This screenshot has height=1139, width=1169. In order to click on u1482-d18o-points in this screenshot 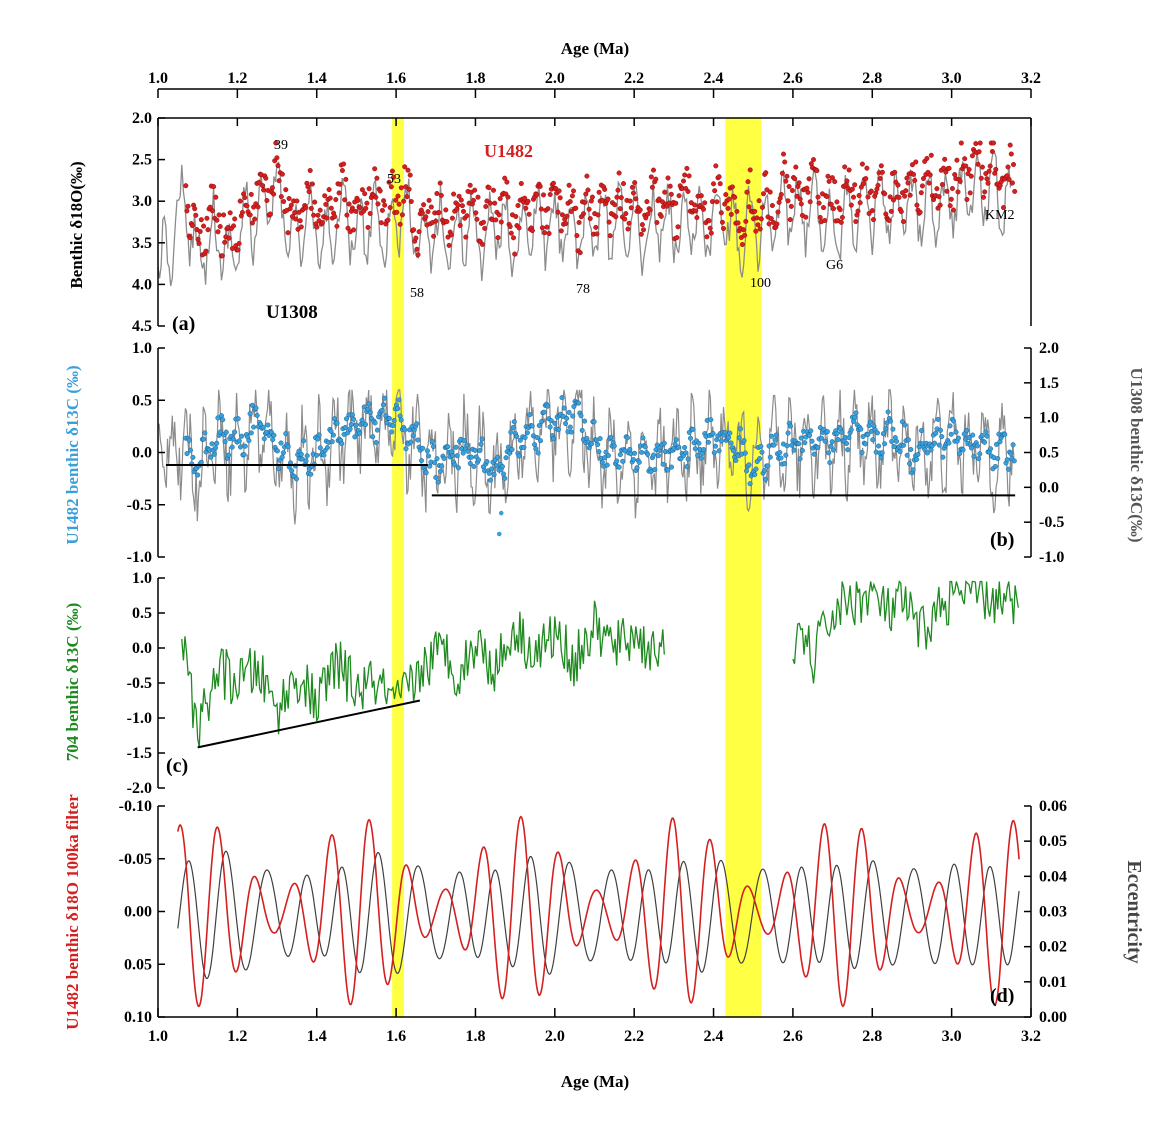, I will do `click(600, 199)`.